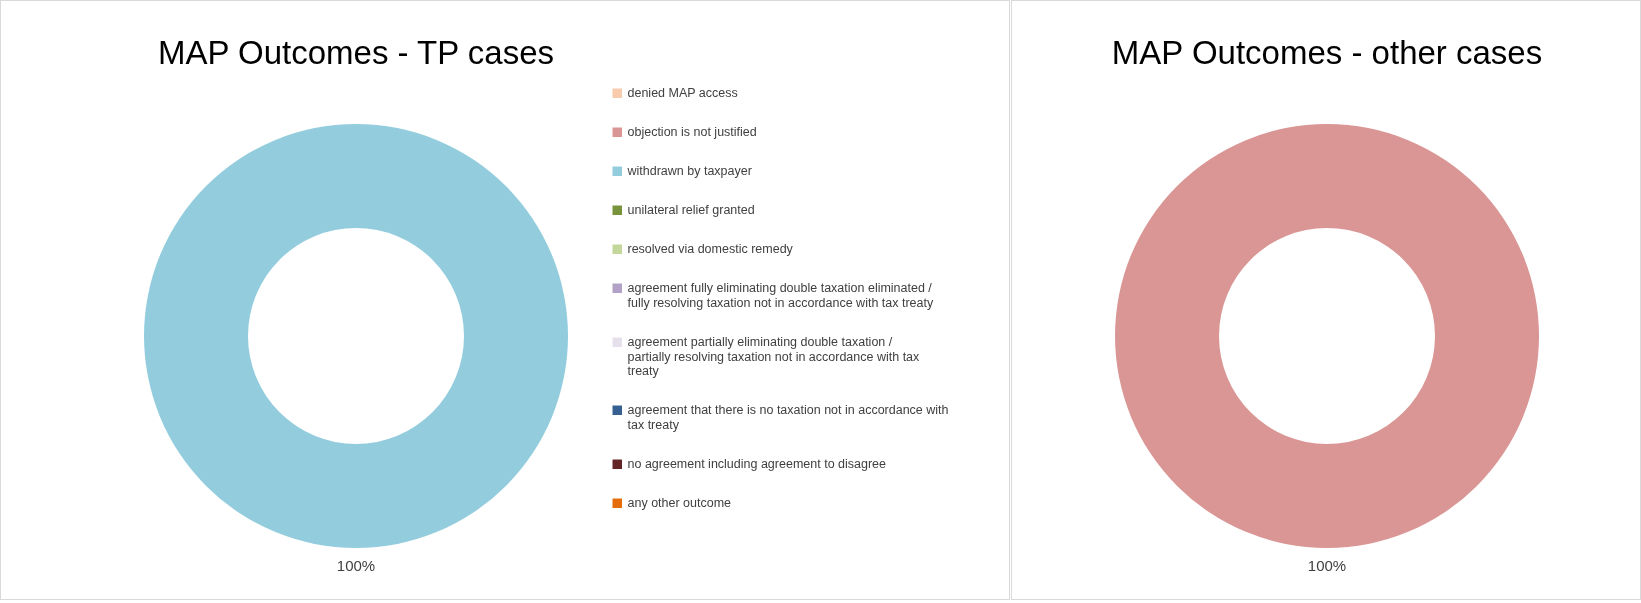  Describe the element at coordinates (1327, 52) in the screenshot. I see `chart-title: MAP Outcomes - other cases` at that location.